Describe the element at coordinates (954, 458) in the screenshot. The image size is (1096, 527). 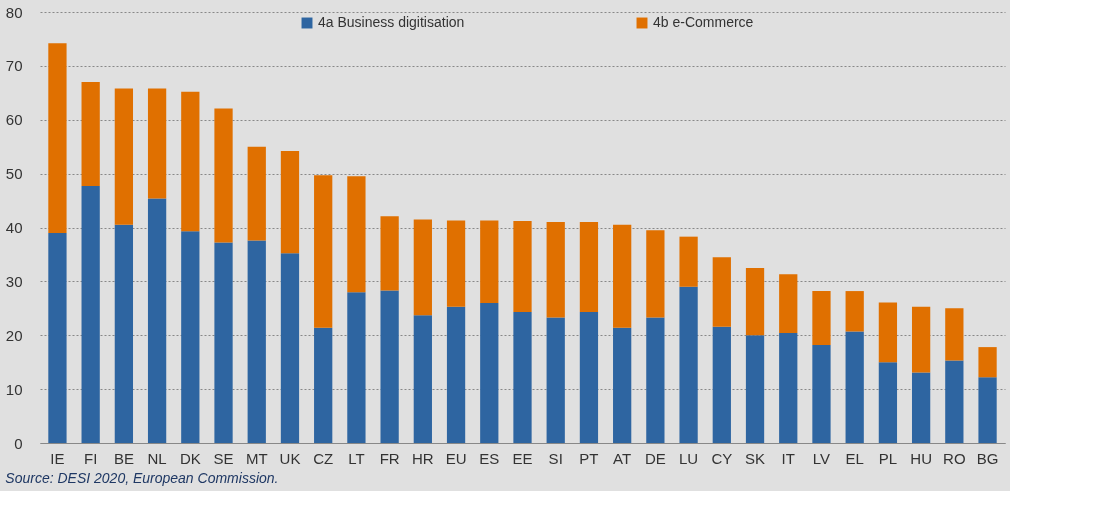
I see `x-tick-label: RO` at that location.